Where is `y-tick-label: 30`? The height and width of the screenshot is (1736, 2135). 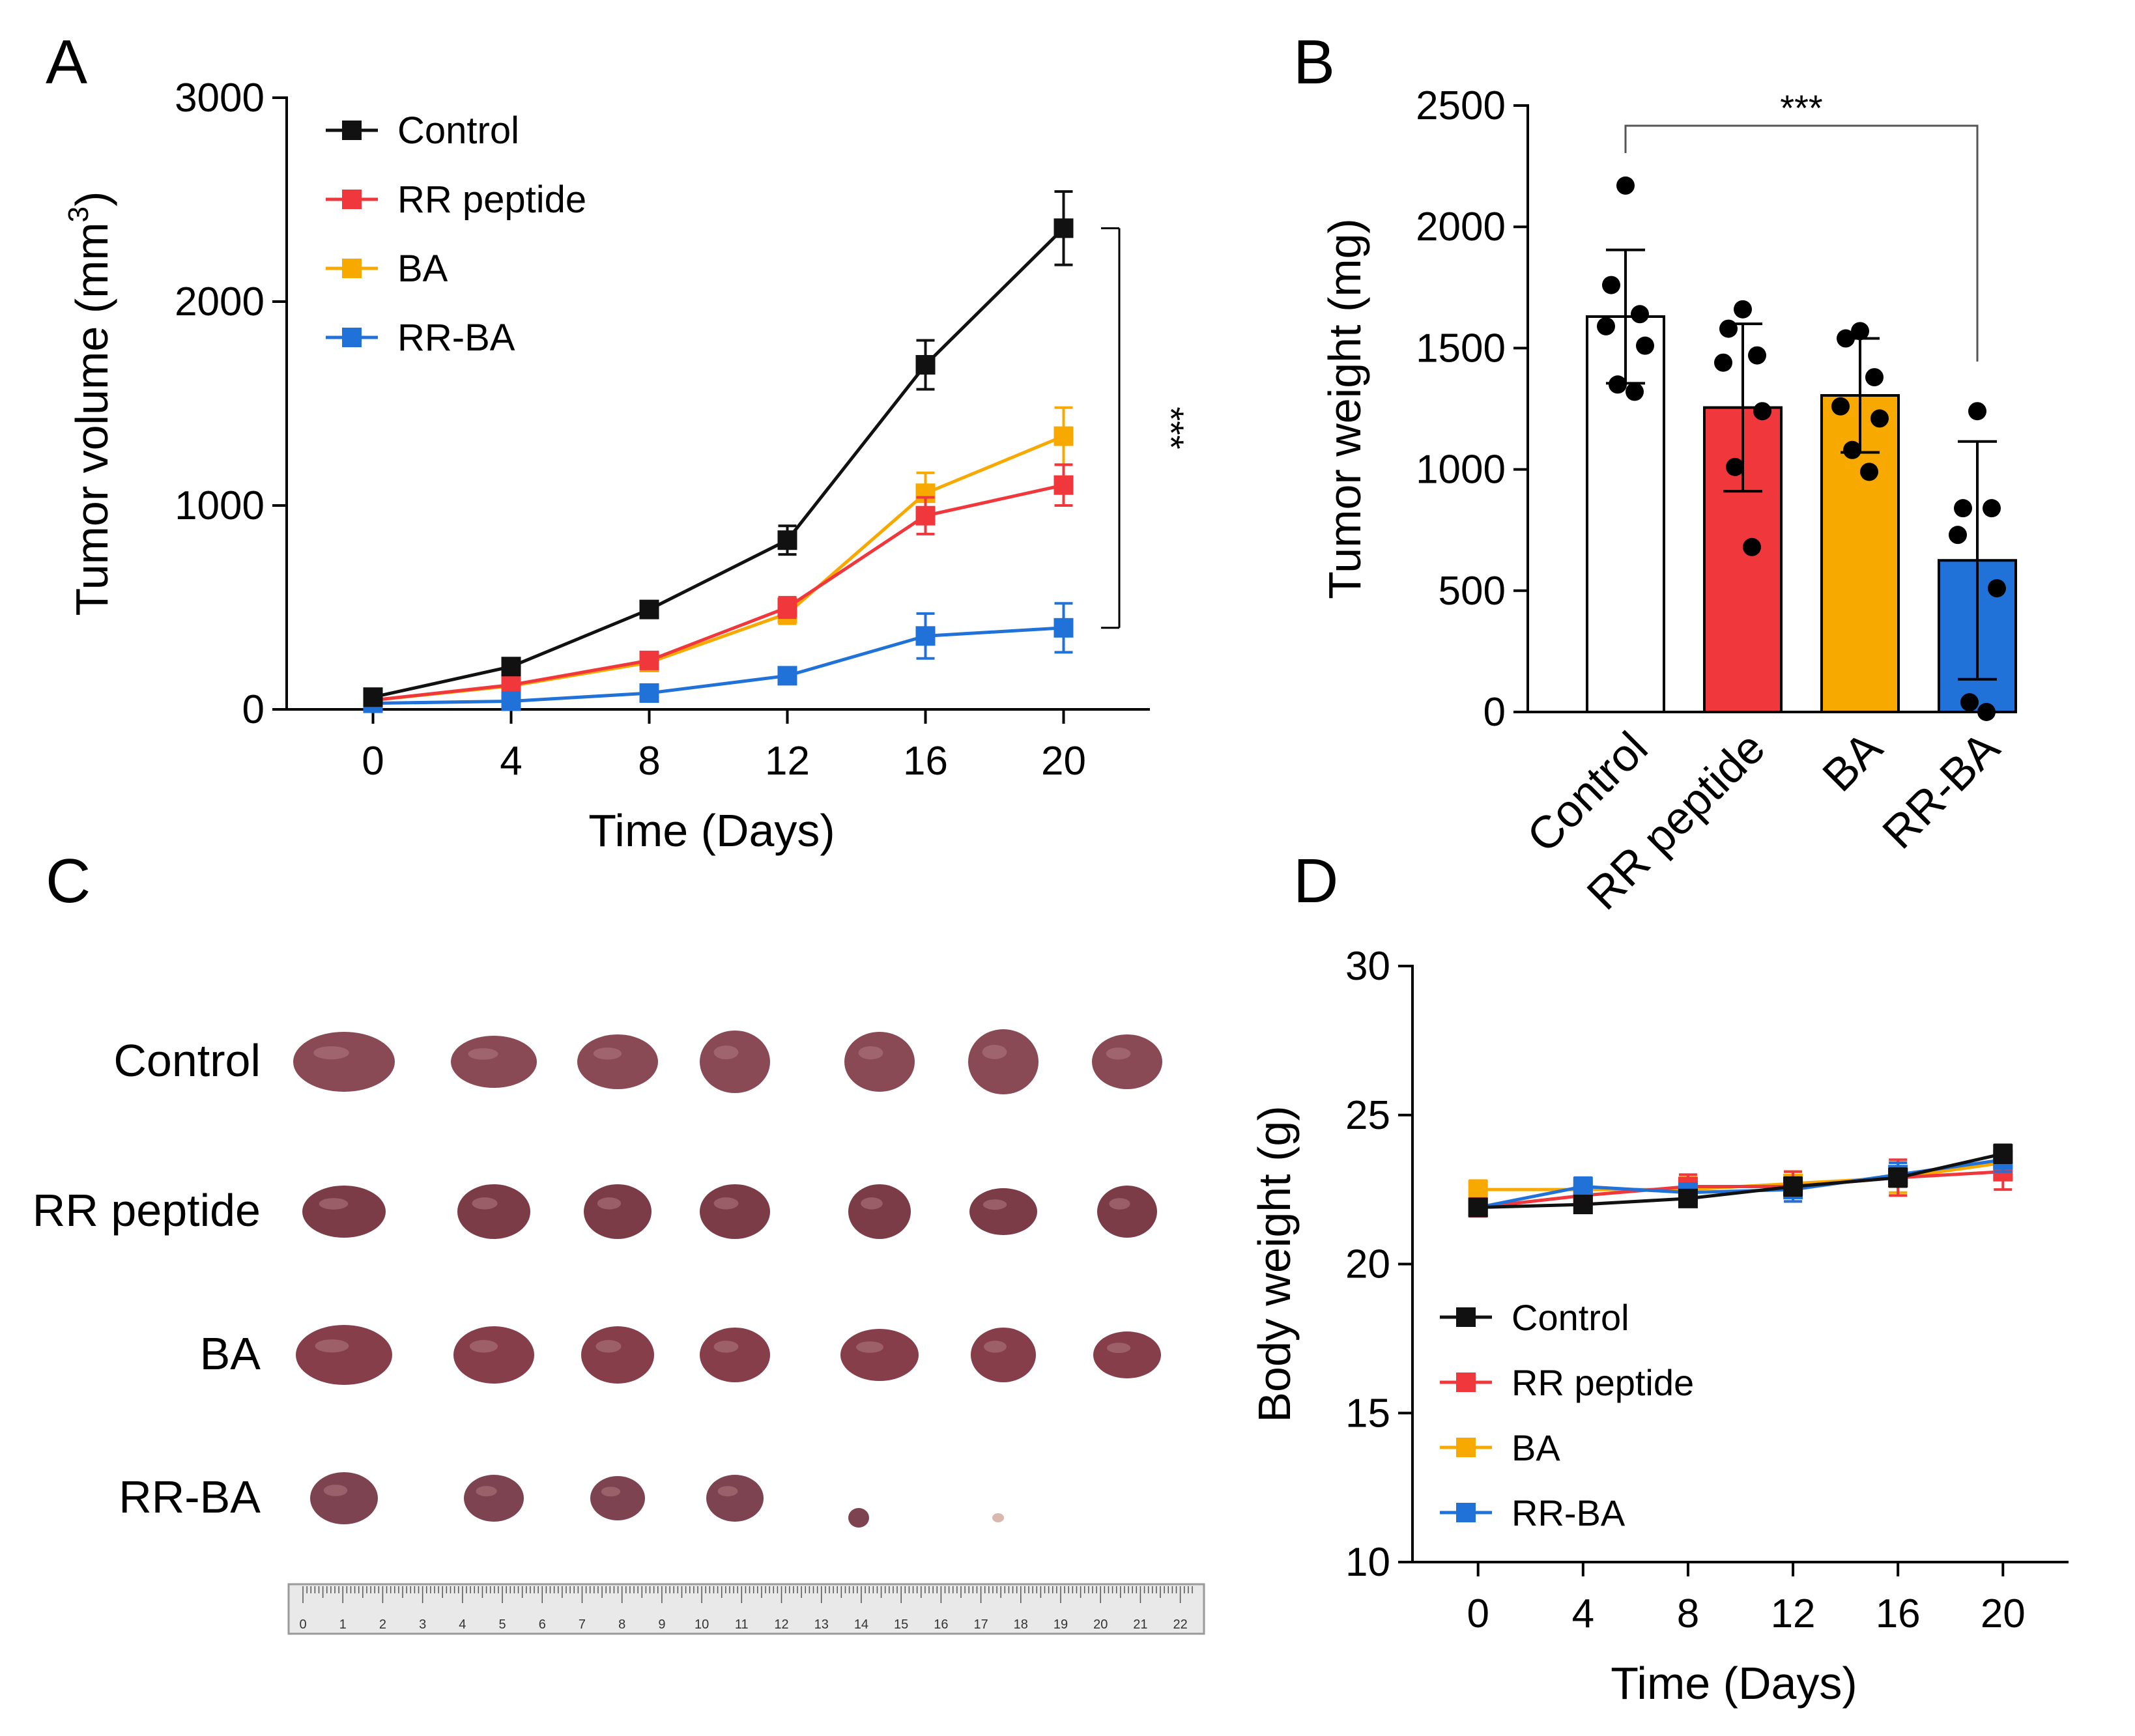
y-tick-label: 30 is located at coordinates (1368, 966).